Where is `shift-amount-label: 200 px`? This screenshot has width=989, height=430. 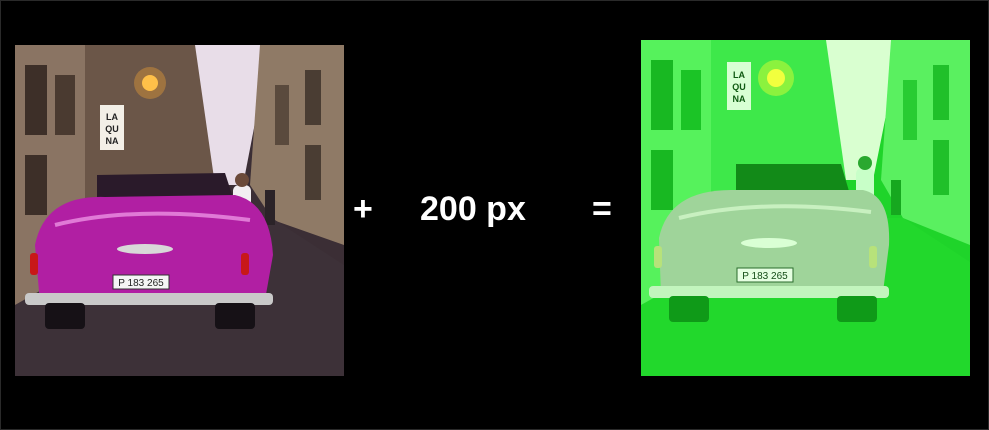 shift-amount-label: 200 px is located at coordinates (473, 209).